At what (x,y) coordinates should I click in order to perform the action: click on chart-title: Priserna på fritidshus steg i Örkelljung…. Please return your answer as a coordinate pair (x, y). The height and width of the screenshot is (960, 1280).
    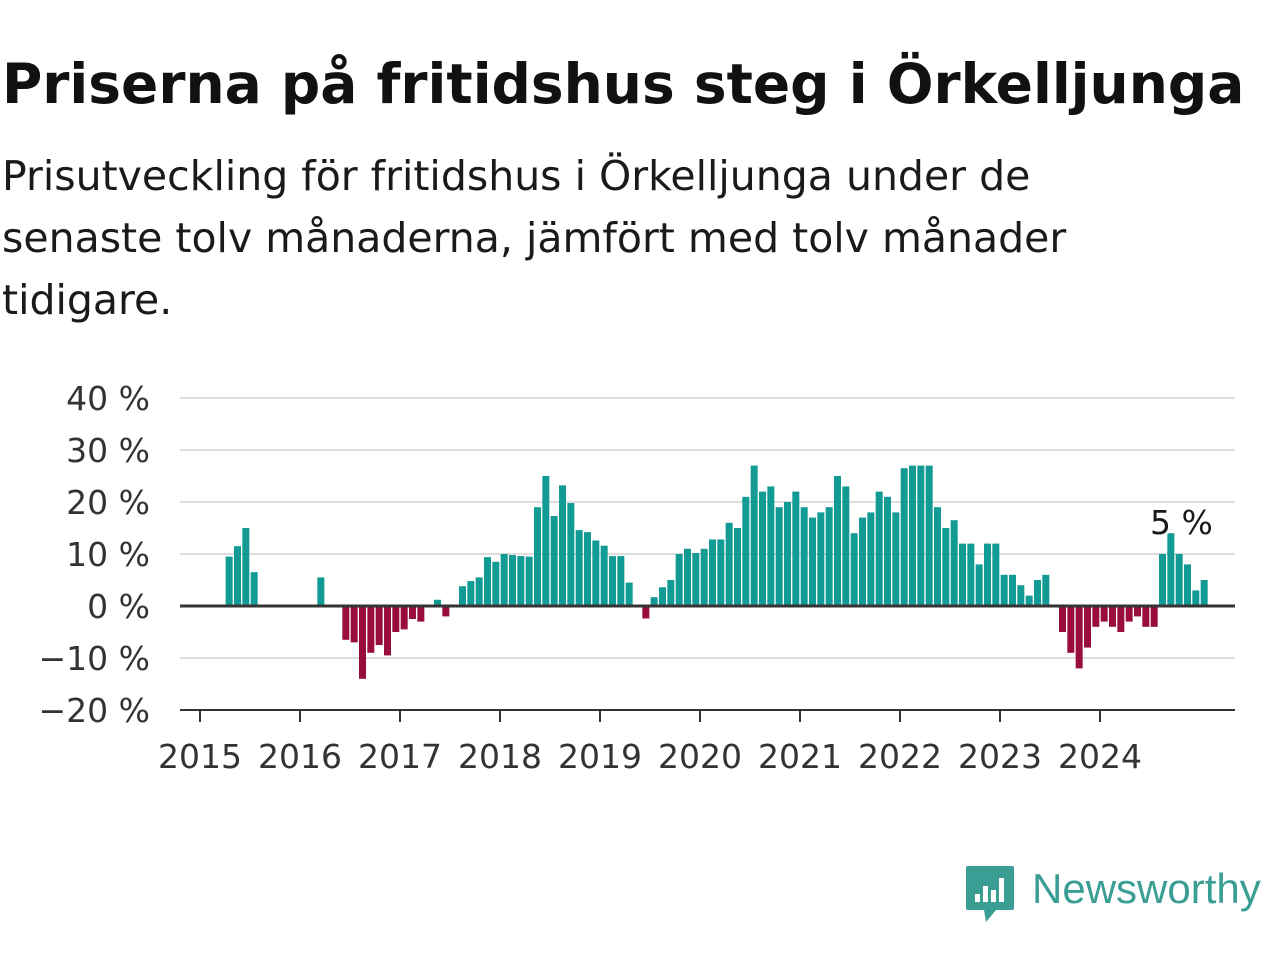
    Looking at the image, I should click on (623, 84).